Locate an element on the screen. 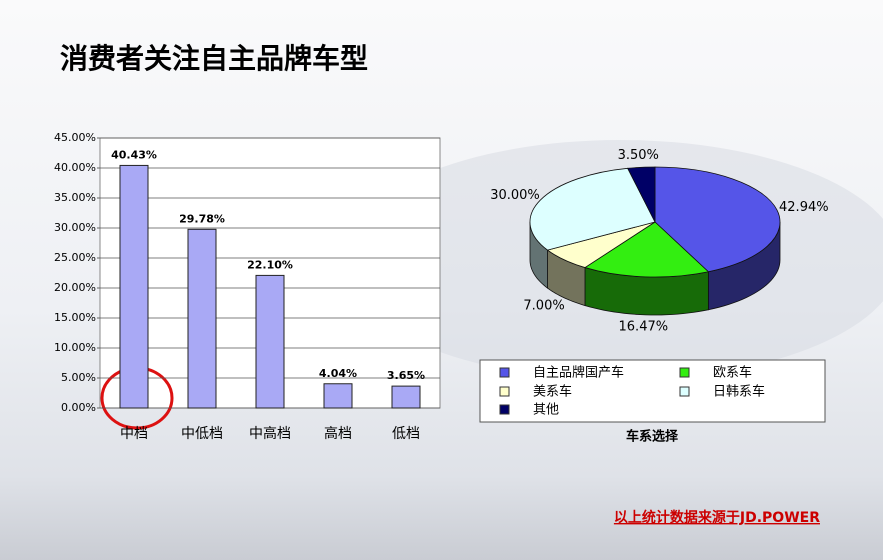  legend-label: 其他 is located at coordinates (546, 410).